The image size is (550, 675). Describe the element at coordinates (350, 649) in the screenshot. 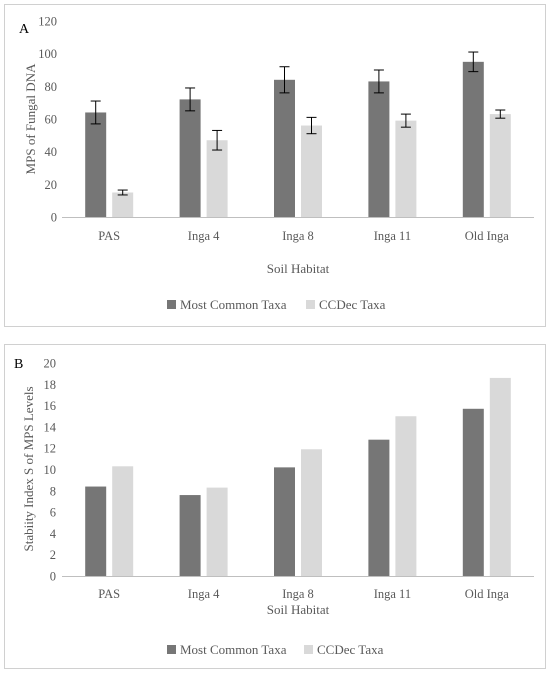

I see `panel-b-legend-label-ccdec: CCDec Taxa` at that location.